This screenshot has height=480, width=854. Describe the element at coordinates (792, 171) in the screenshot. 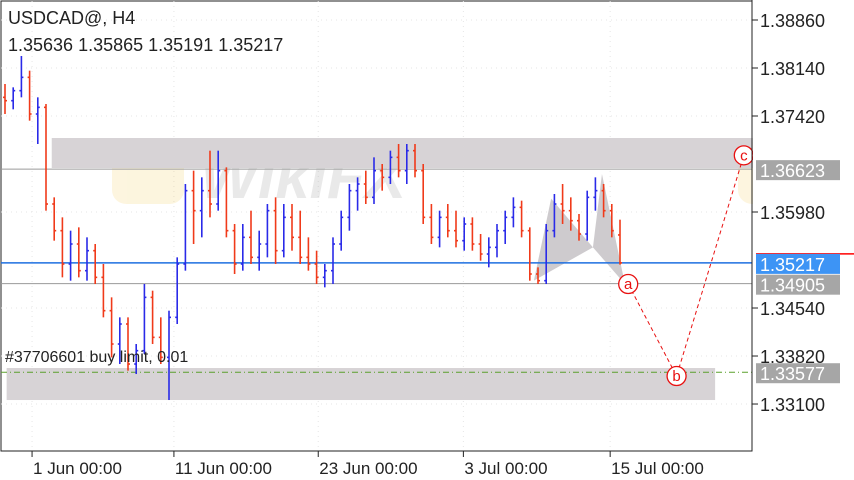

I see `price-tag-gray: 1.36623` at that location.